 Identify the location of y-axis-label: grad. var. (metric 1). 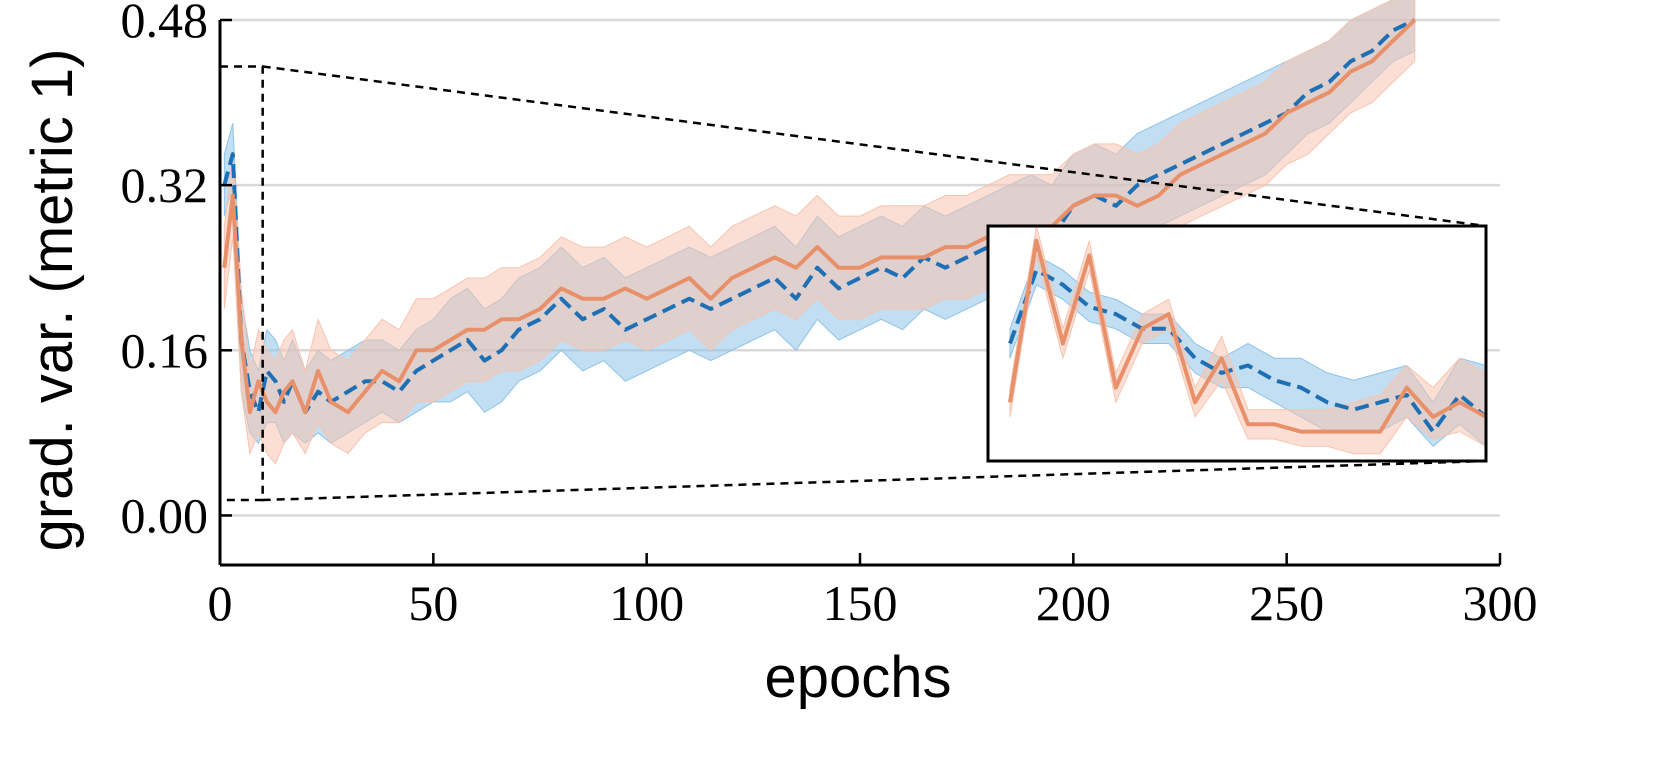
(52, 300).